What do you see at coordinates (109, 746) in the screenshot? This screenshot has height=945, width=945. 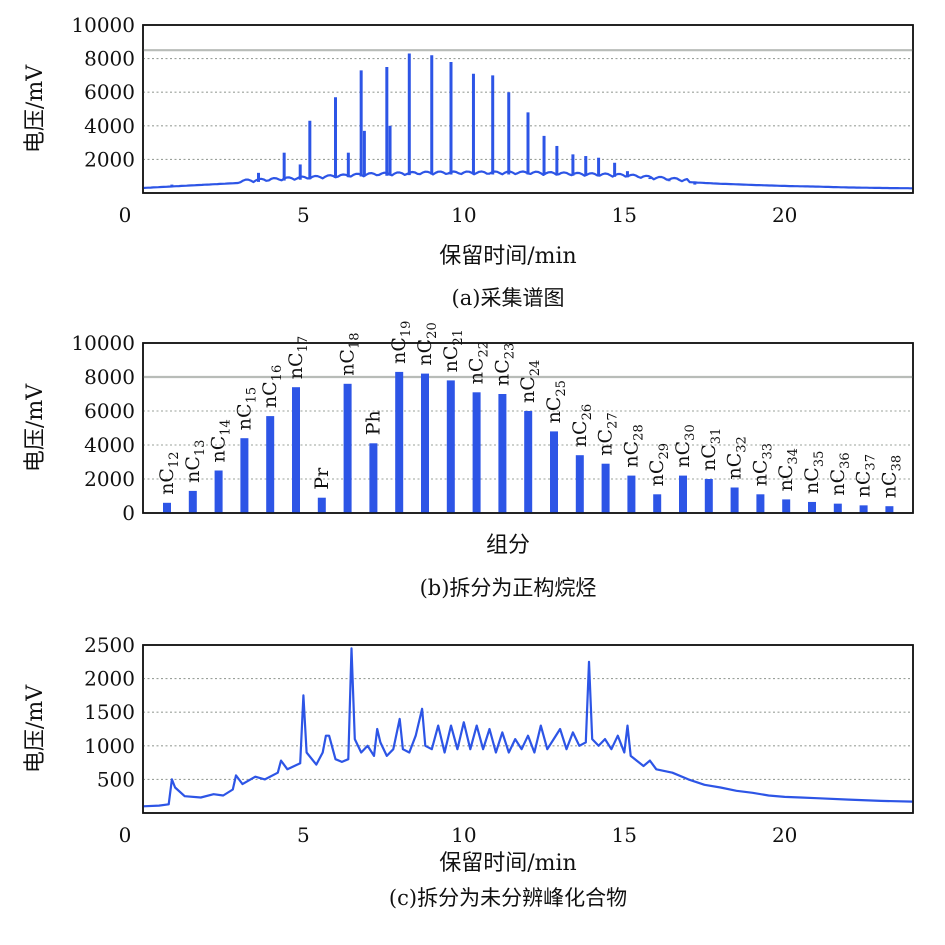 I see `y-tick-label: 1000` at bounding box center [109, 746].